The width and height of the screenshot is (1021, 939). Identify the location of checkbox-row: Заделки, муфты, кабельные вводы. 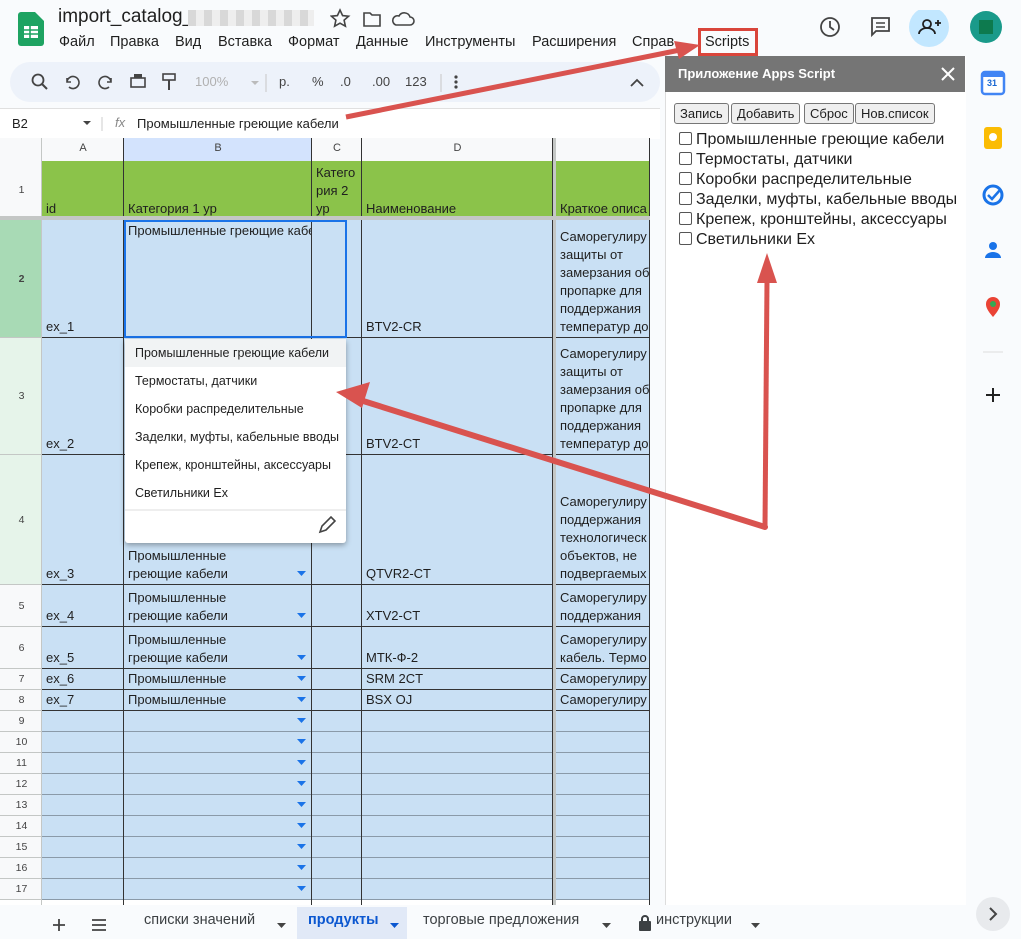
(818, 200).